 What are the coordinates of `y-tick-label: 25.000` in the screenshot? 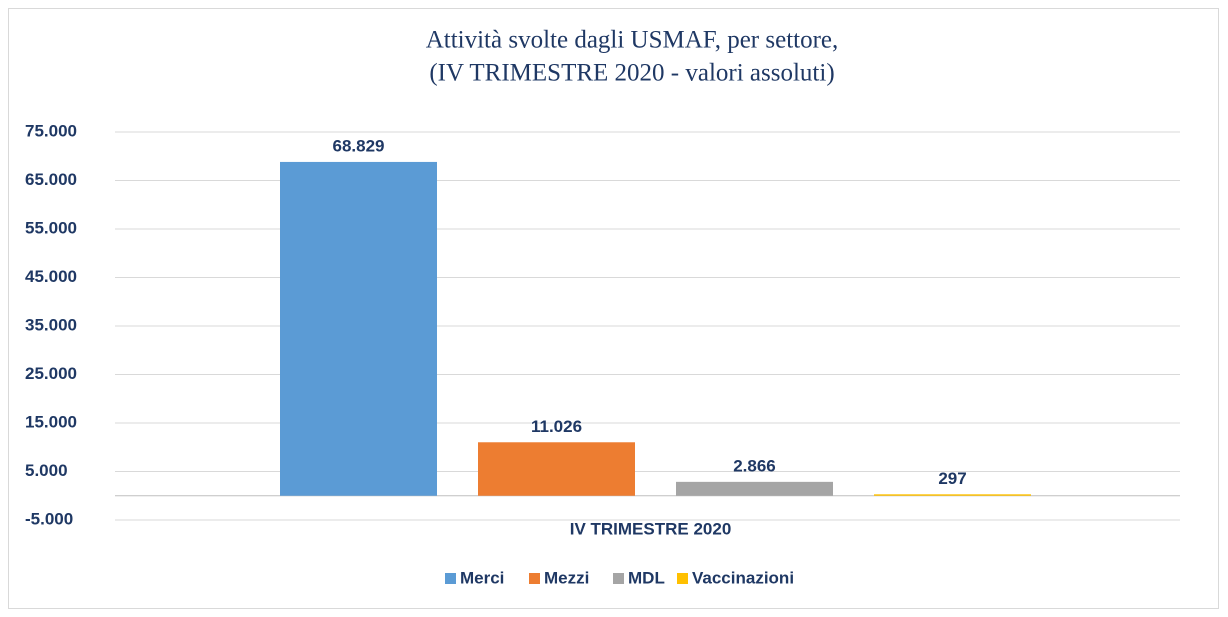 It's located at (51, 373).